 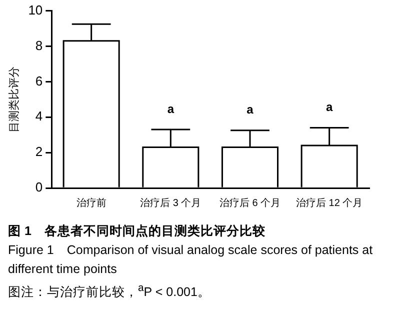 What do you see at coordinates (39, 187) in the screenshot?
I see `y-tick-label: 0` at bounding box center [39, 187].